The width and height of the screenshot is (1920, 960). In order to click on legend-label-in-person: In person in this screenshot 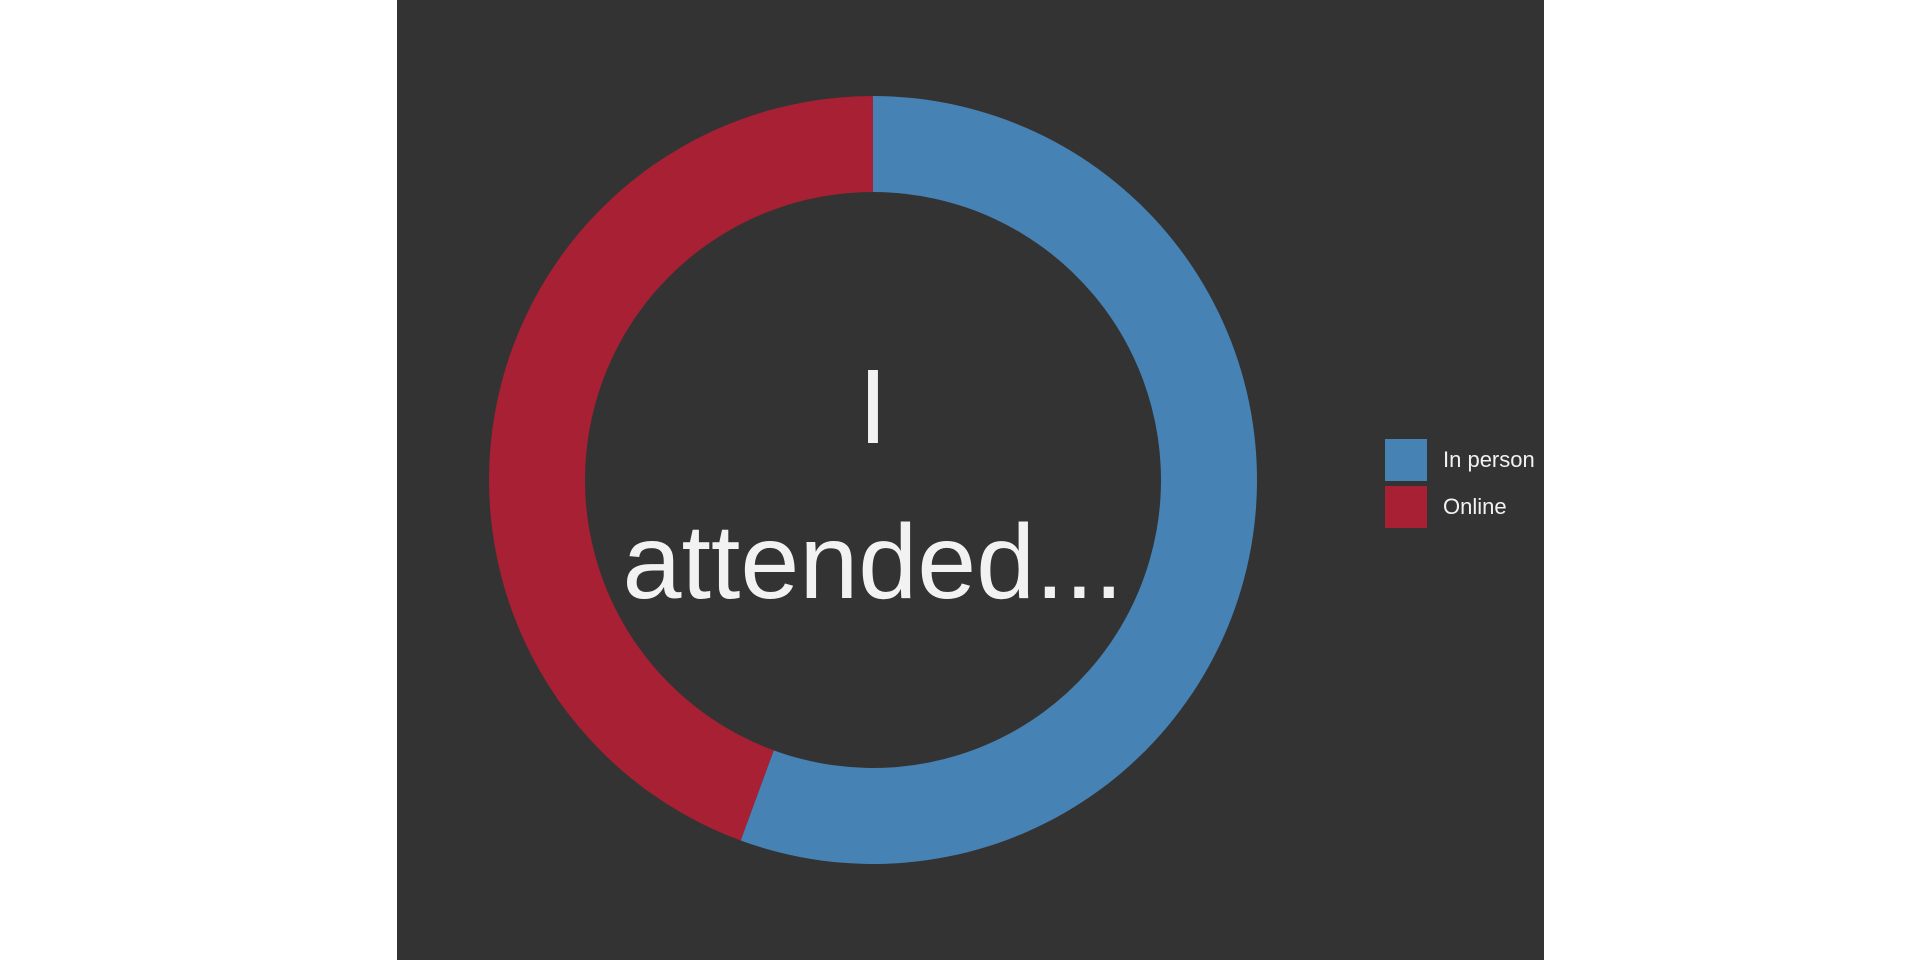, I will do `click(1489, 459)`.